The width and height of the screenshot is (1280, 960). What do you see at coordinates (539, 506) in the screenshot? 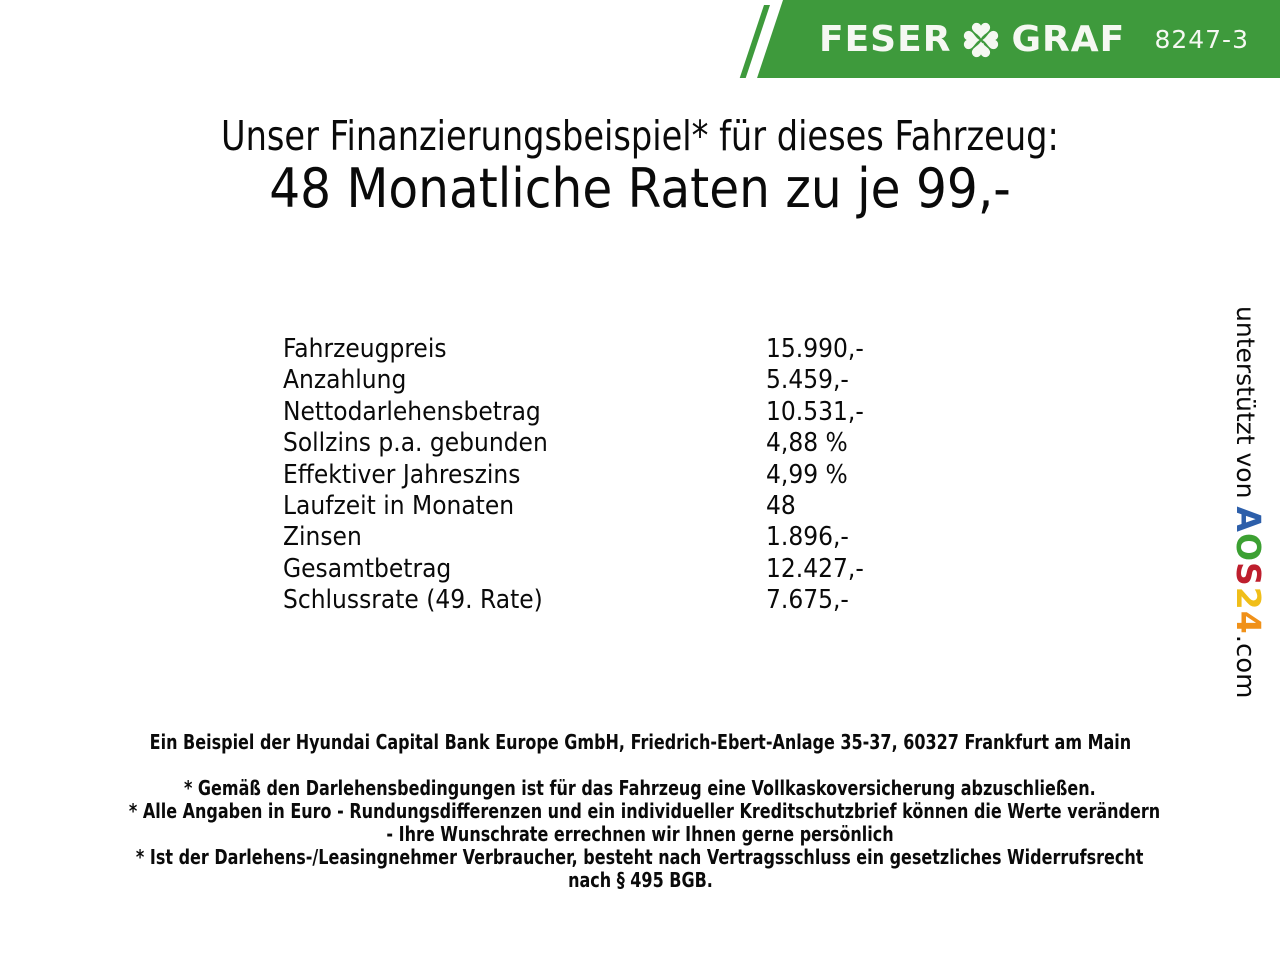
I see `table-row: Laufzeit in Monaten 48` at bounding box center [539, 506].